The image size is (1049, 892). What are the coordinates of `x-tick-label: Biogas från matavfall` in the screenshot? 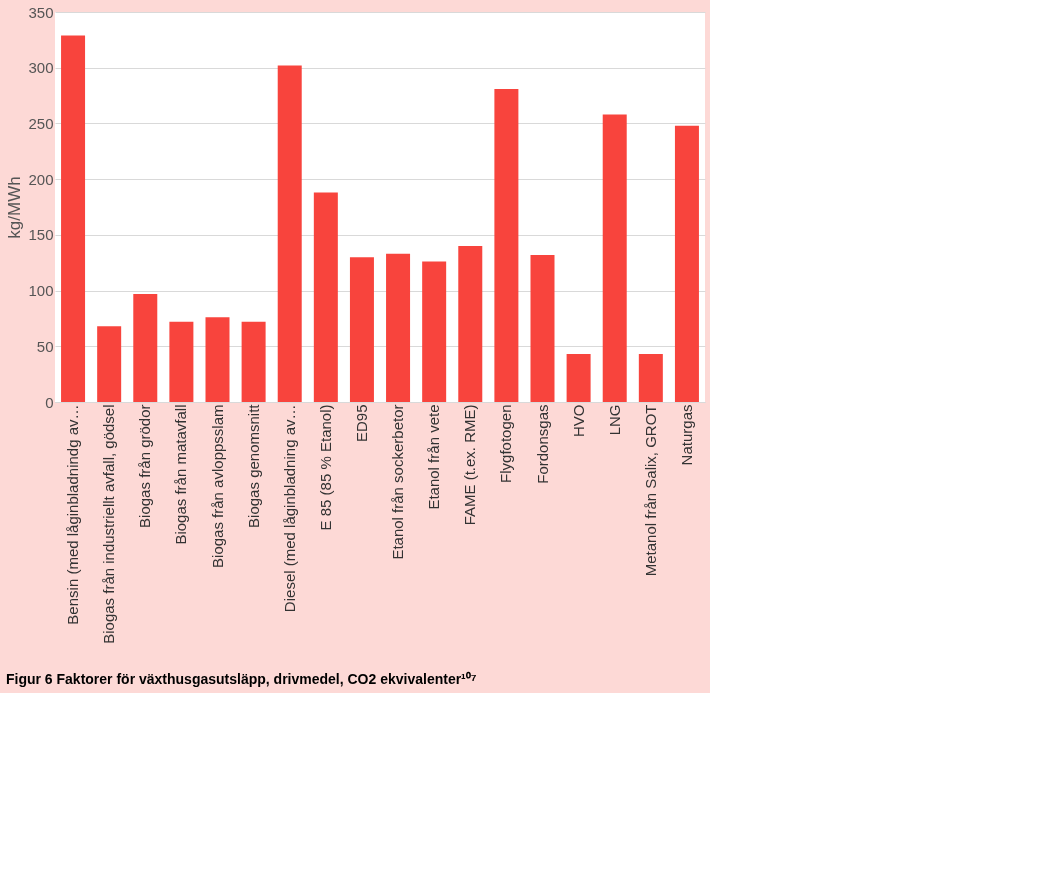 It's located at (181, 474).